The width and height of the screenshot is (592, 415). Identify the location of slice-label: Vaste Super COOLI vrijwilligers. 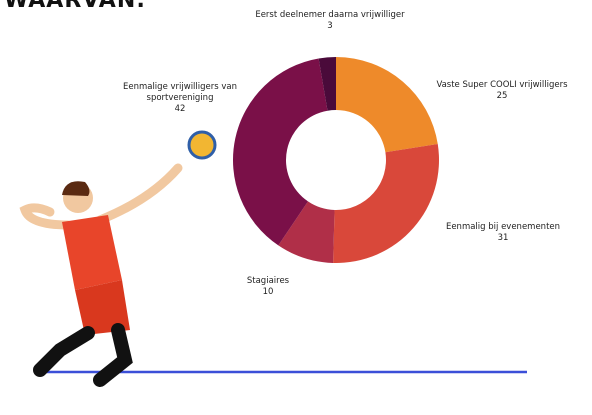
(502, 85).